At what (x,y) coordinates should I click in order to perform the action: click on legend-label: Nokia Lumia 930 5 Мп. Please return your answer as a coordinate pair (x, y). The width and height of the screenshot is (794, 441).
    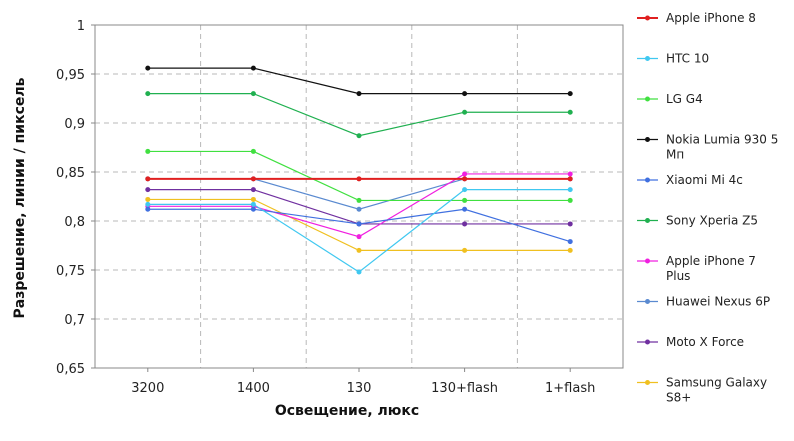
    Looking at the image, I should click on (722, 147).